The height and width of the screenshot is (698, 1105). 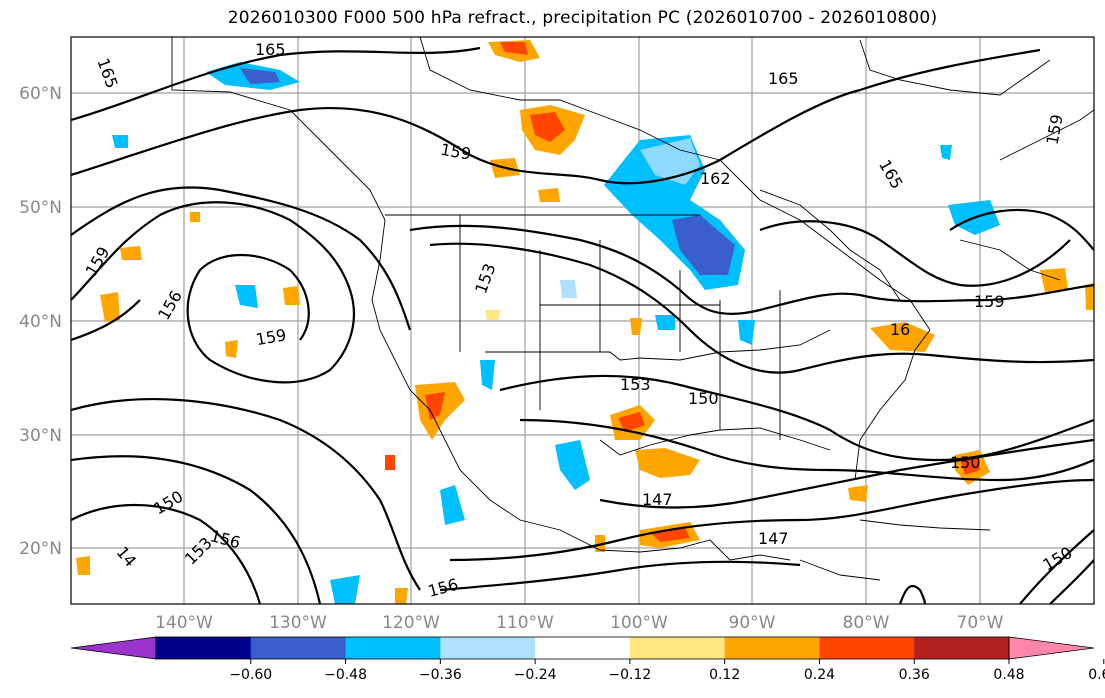 I want to click on colorbar-tick-label: −0.60, so click(x=250, y=675).